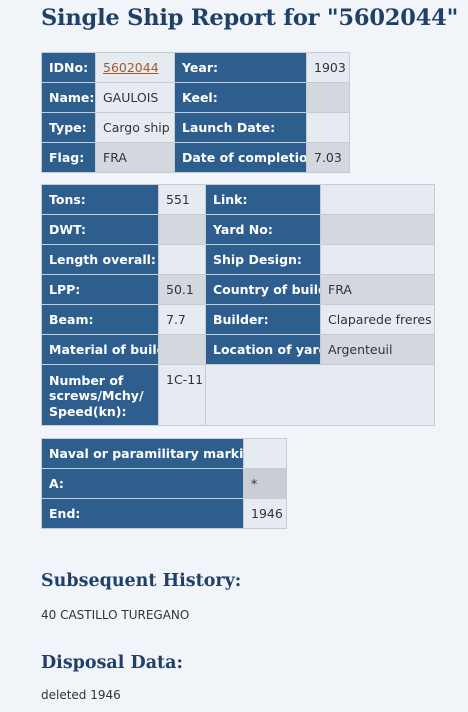  I want to click on flag-value: FRA, so click(135, 157).